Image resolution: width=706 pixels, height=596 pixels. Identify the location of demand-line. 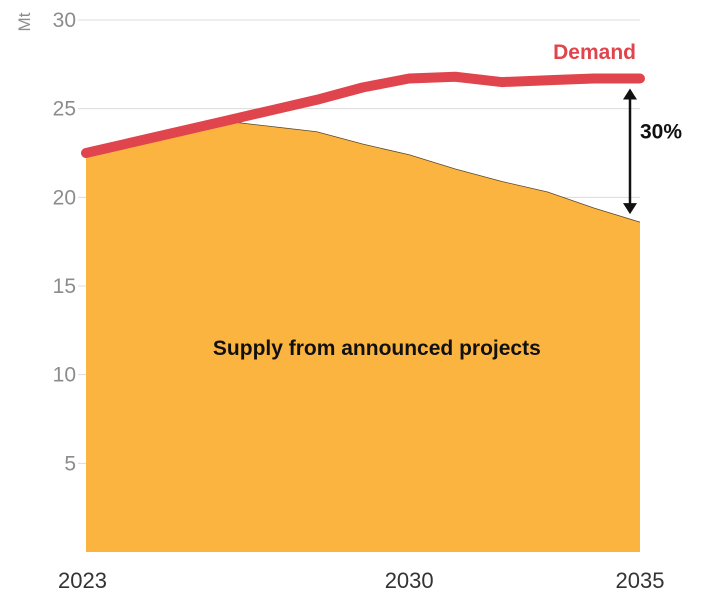
(363, 114).